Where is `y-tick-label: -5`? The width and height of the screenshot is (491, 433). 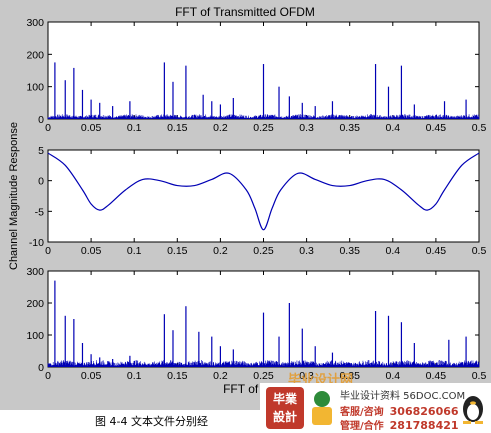
y-tick-label: -5 is located at coordinates (39, 212).